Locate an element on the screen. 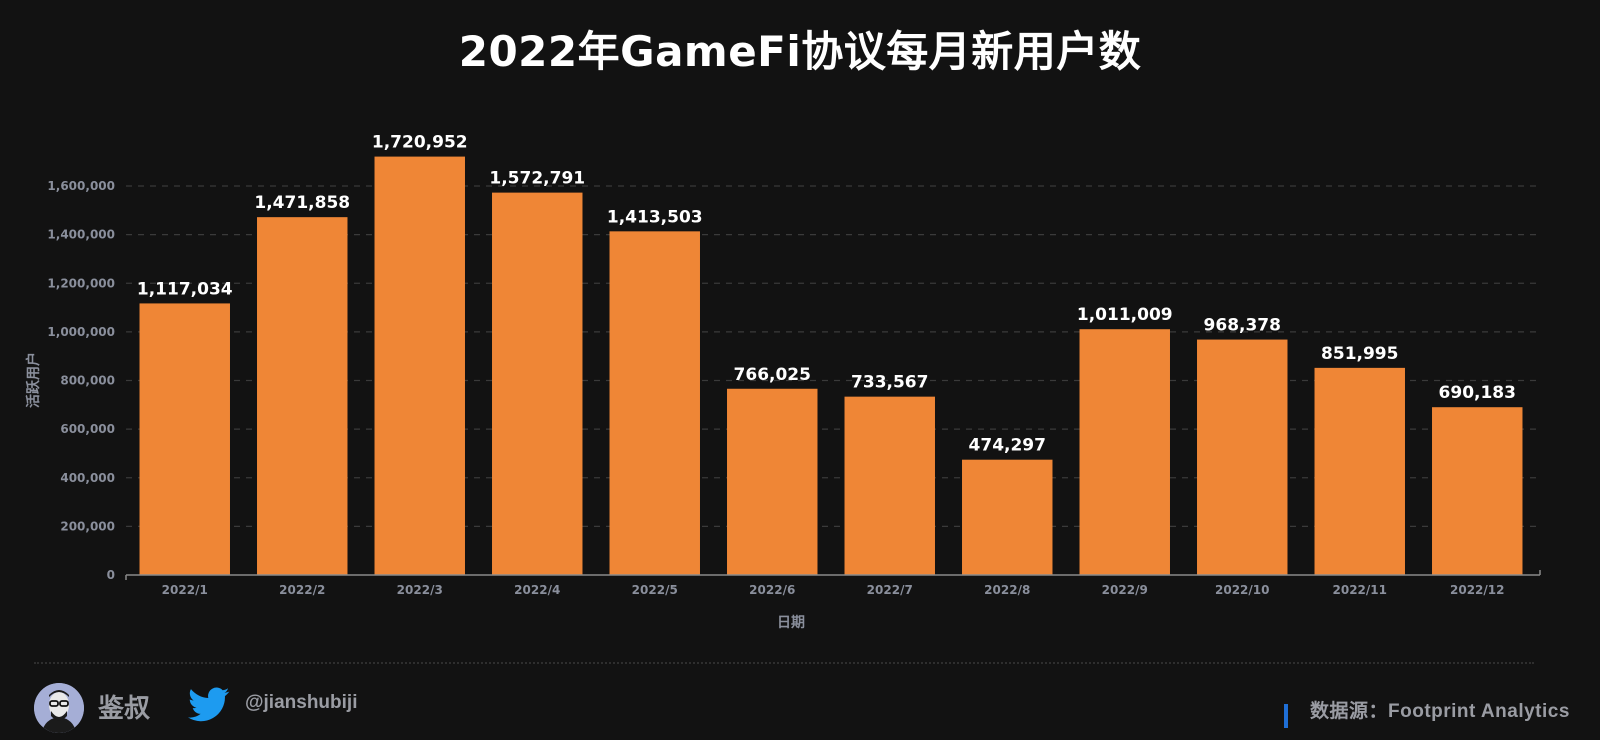  data-label: 1,471,858 is located at coordinates (302, 203).